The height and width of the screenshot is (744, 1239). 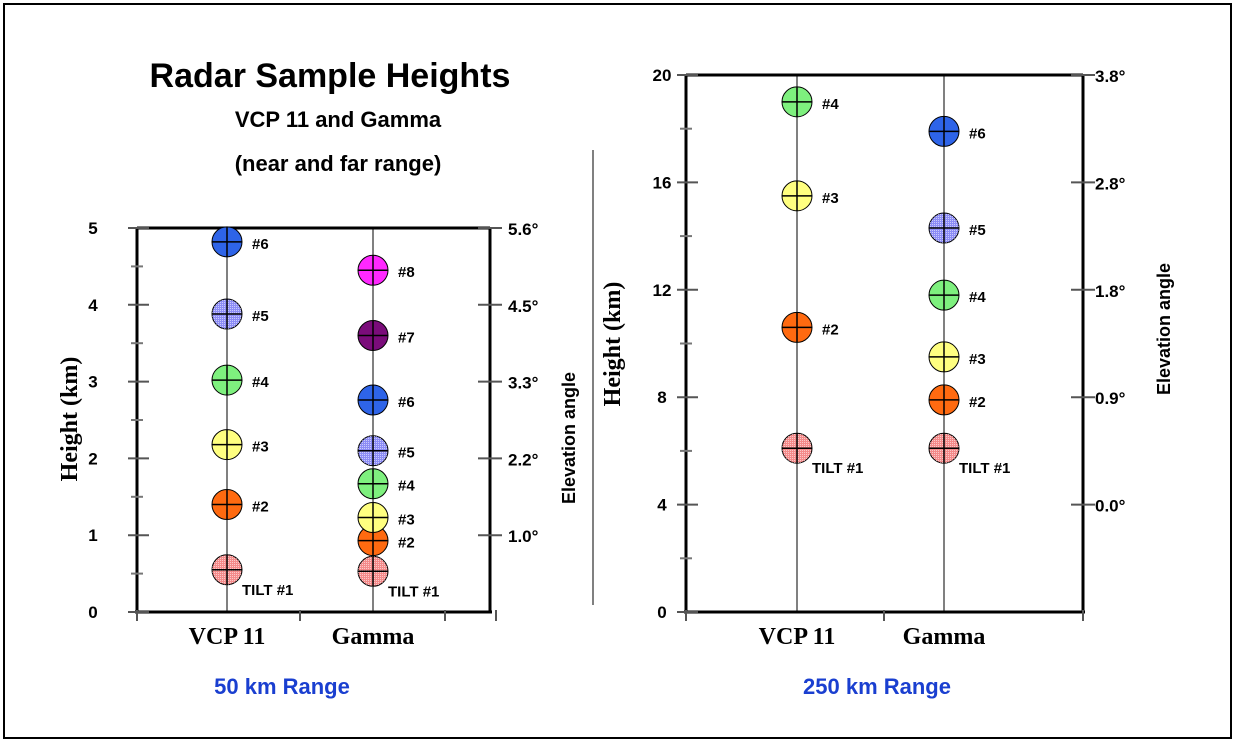 What do you see at coordinates (523, 536) in the screenshot?
I see `elevation-tick-label: 1.0°` at bounding box center [523, 536].